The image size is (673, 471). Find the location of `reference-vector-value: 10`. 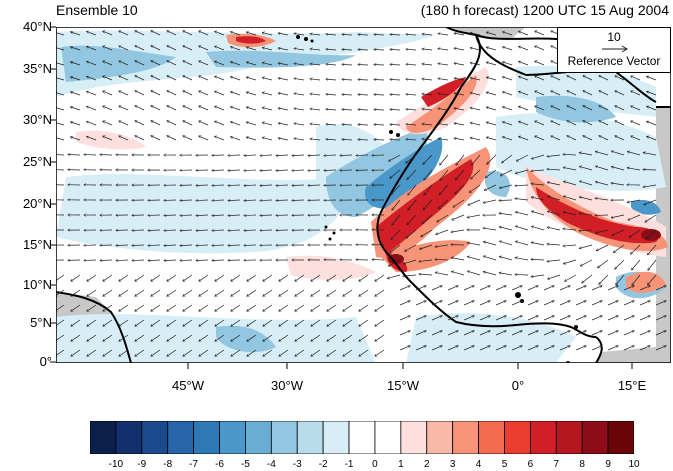

reference-vector-value: 10 is located at coordinates (614, 37).